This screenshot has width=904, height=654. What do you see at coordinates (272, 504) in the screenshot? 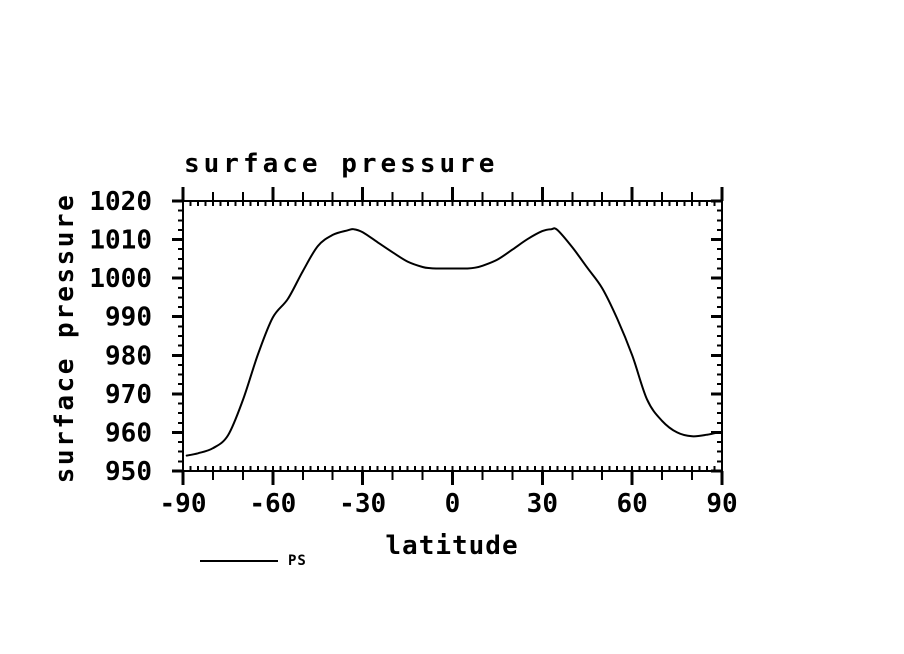
I see `x-tick-label: -60` at bounding box center [272, 504].